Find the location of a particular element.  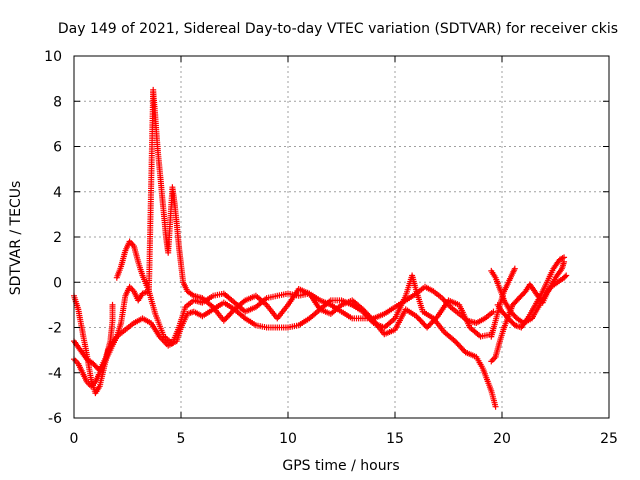

x-tick-label: 15 is located at coordinates (395, 439).